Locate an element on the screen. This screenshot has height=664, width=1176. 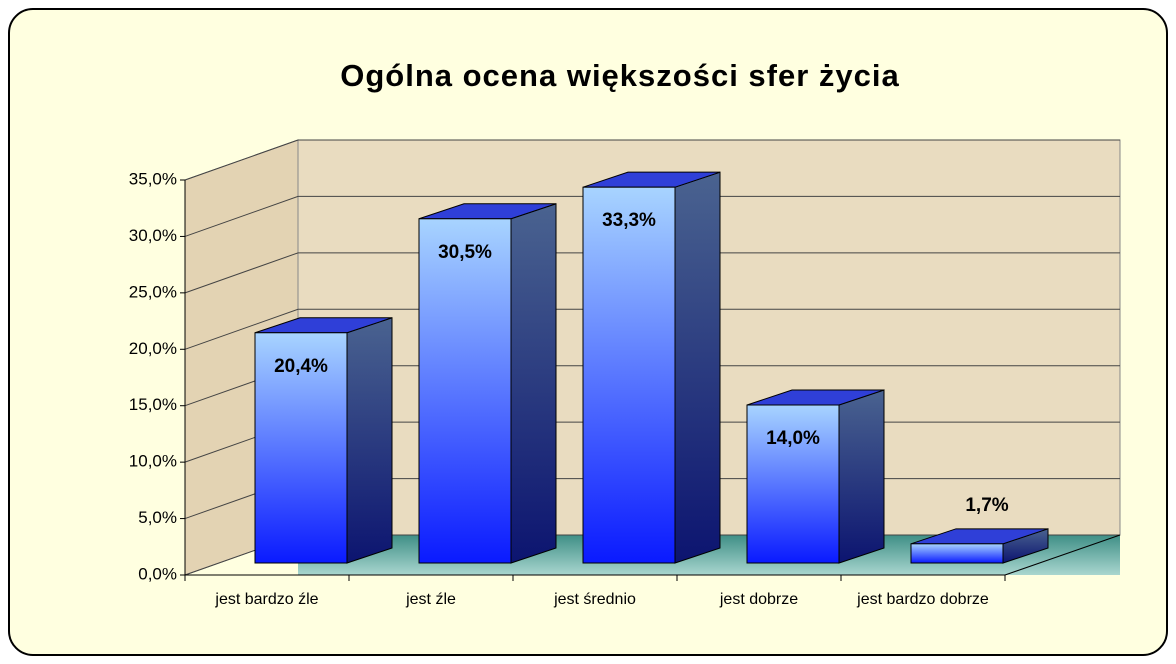
data-label: 14,0% is located at coordinates (793, 438).